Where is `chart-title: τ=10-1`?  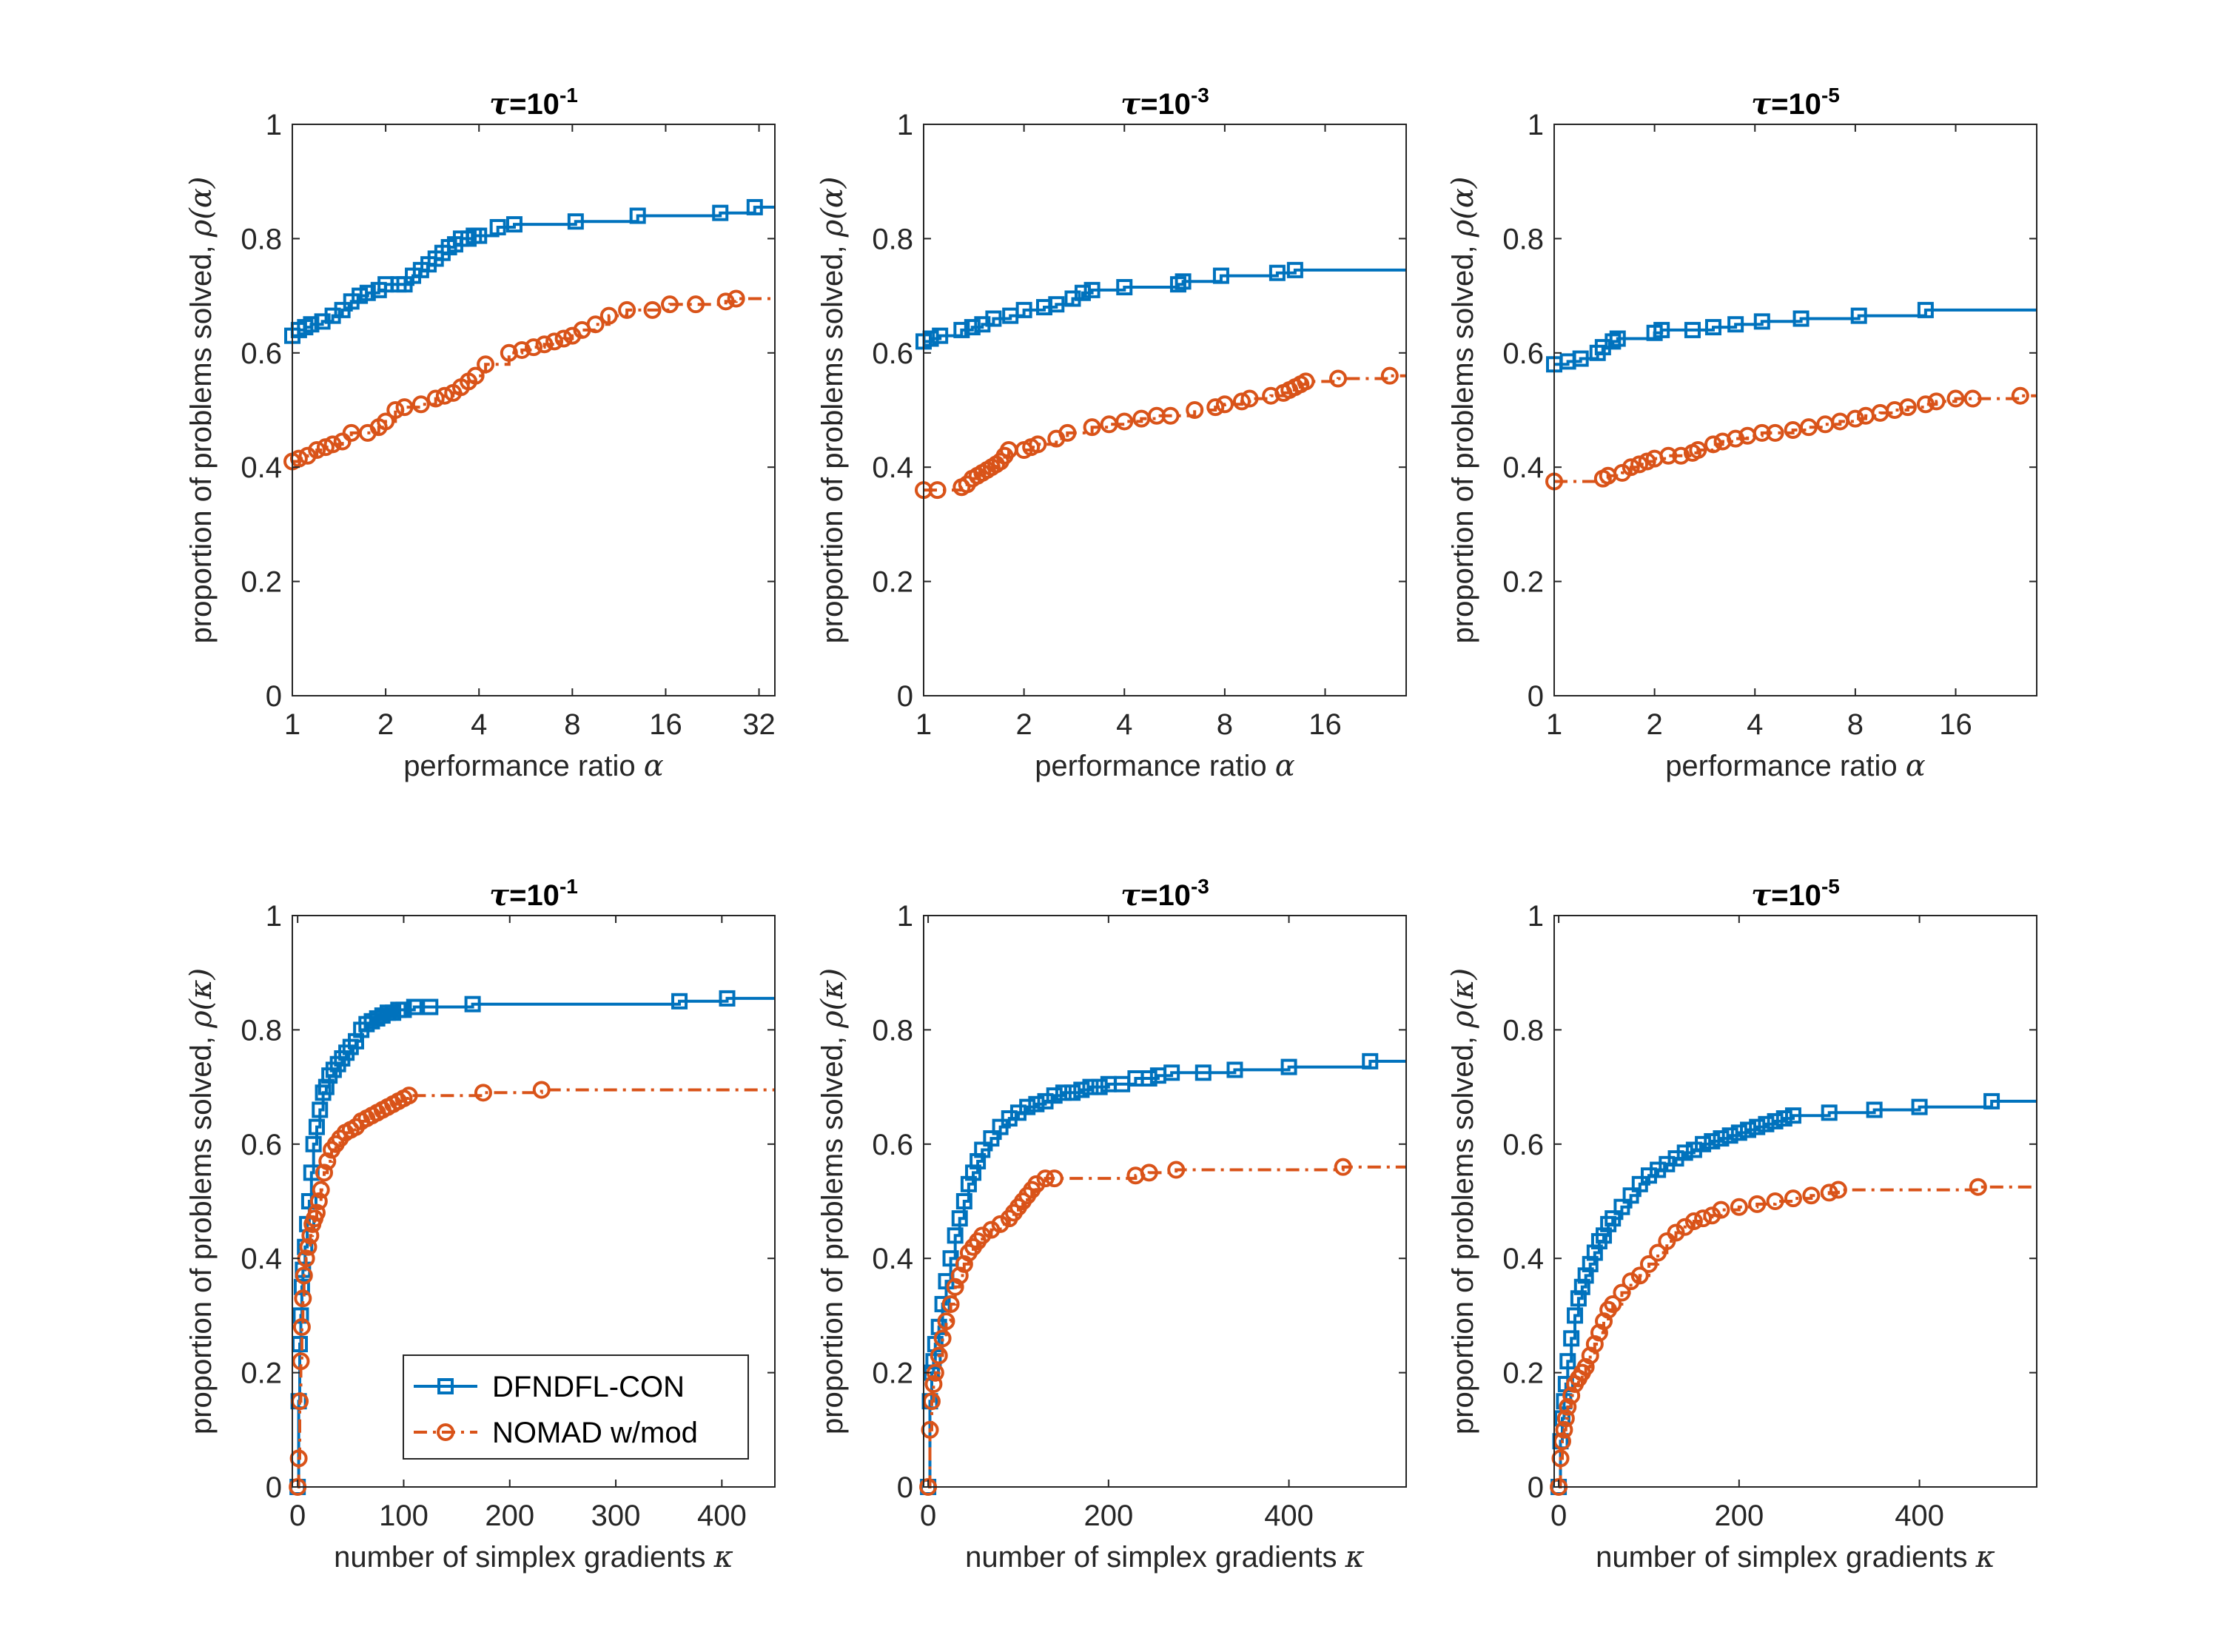
chart-title: τ=10-1 is located at coordinates (533, 102).